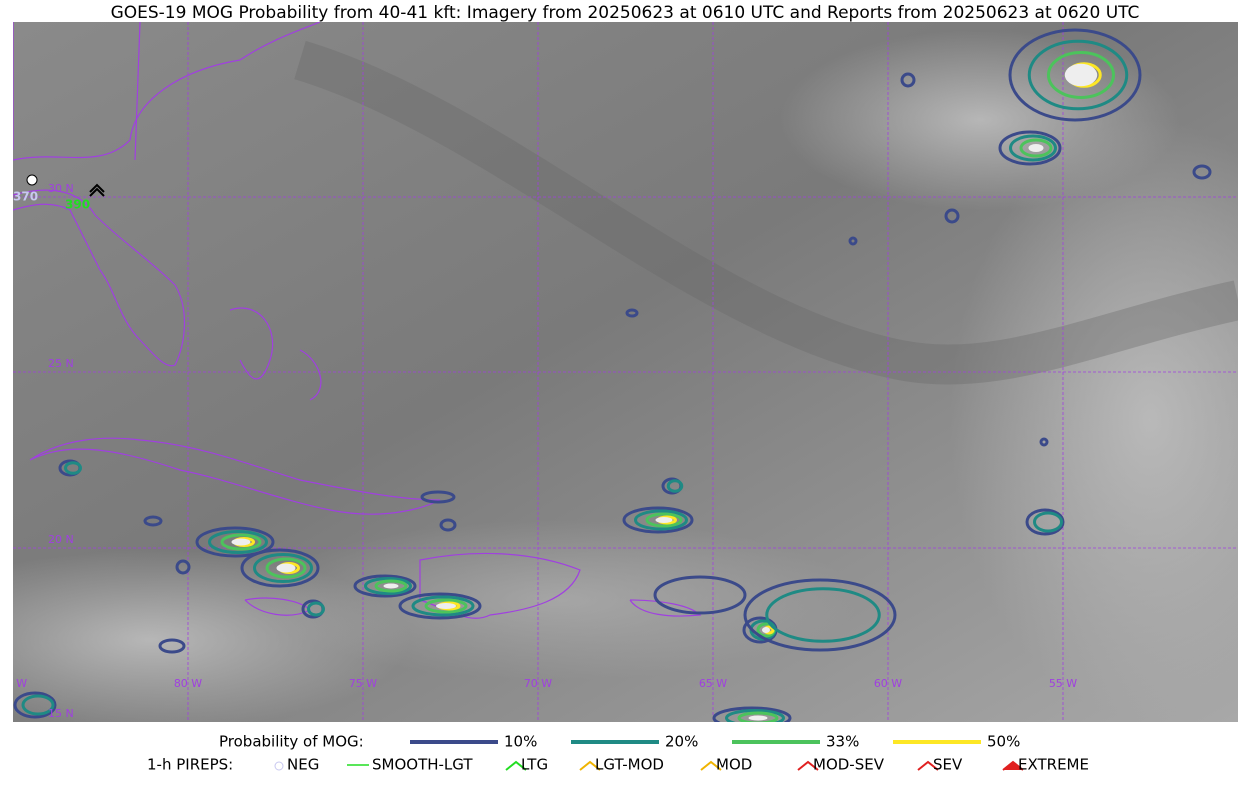 The width and height of the screenshot is (1250, 786). Describe the element at coordinates (291, 742) in the screenshot. I see `legend-title: Probability of MOG:` at that location.